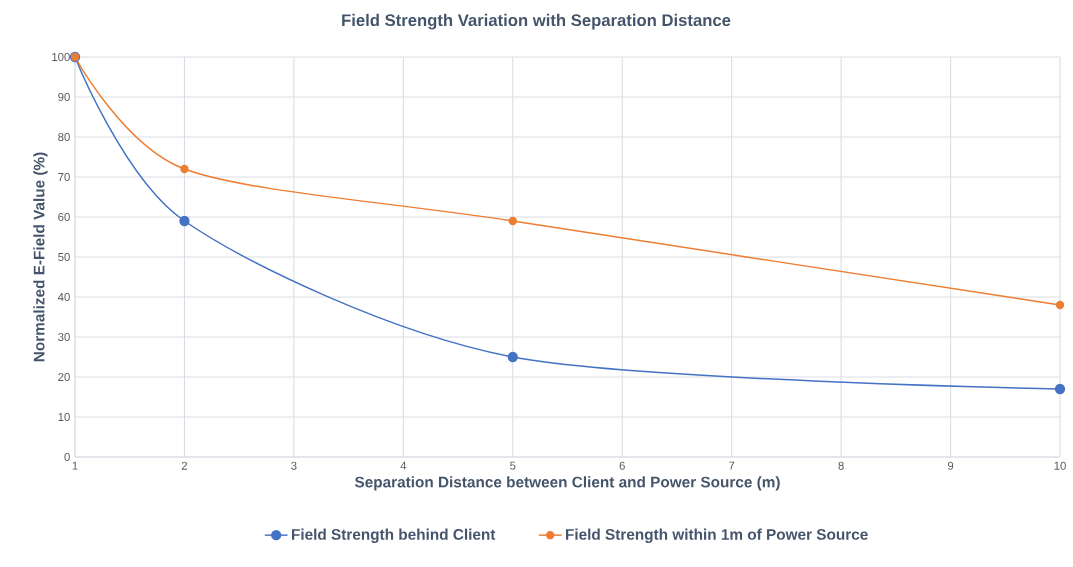 This screenshot has height=567, width=1073. Describe the element at coordinates (394, 535) in the screenshot. I see `legend-label: Field Strength behind Client` at that location.